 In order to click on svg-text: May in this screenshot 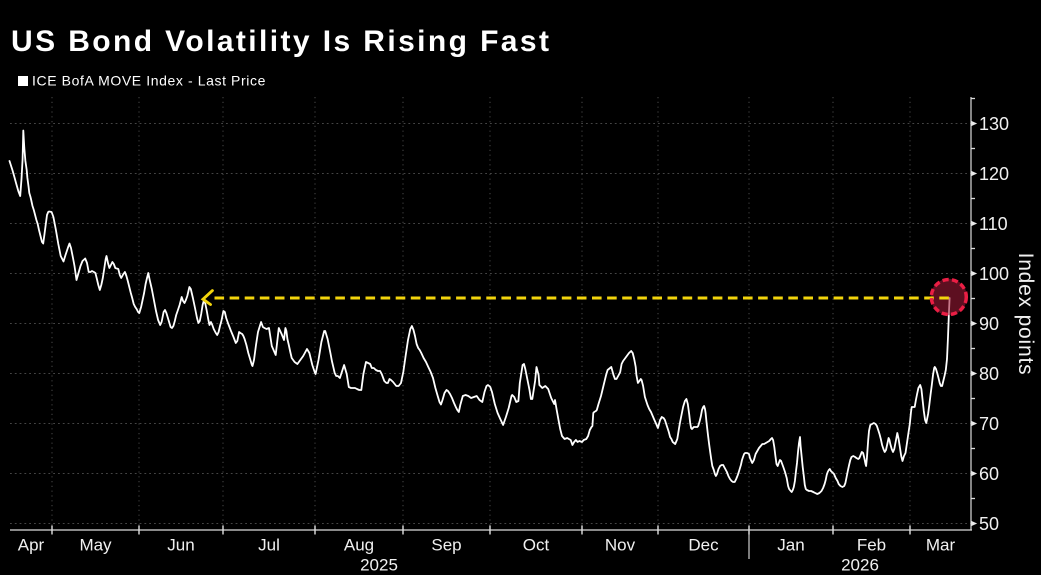, I will do `click(95, 545)`.